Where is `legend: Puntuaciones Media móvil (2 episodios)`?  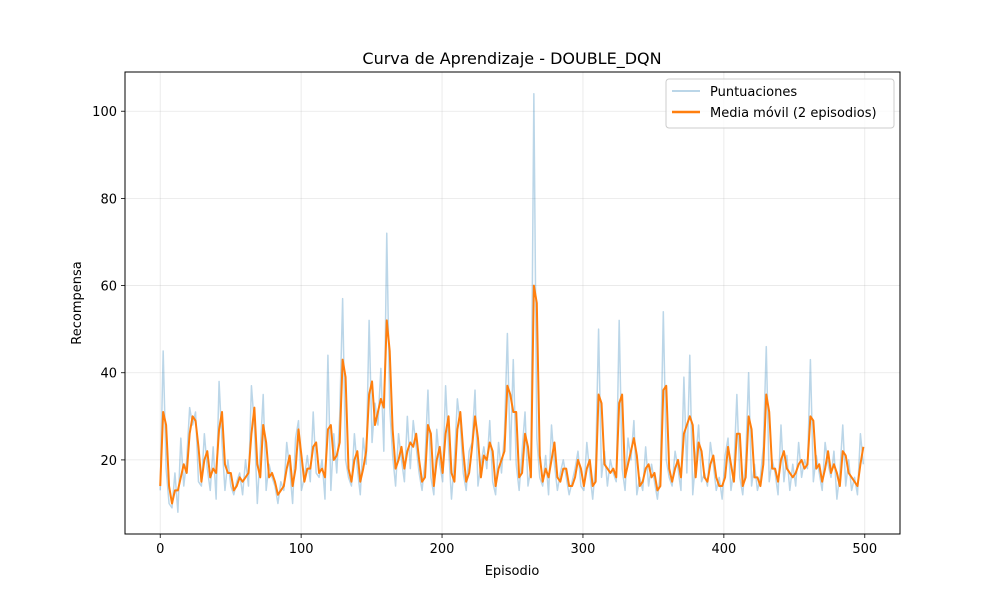
legend: Puntuaciones Media móvil (2 episodios) is located at coordinates (780, 103).